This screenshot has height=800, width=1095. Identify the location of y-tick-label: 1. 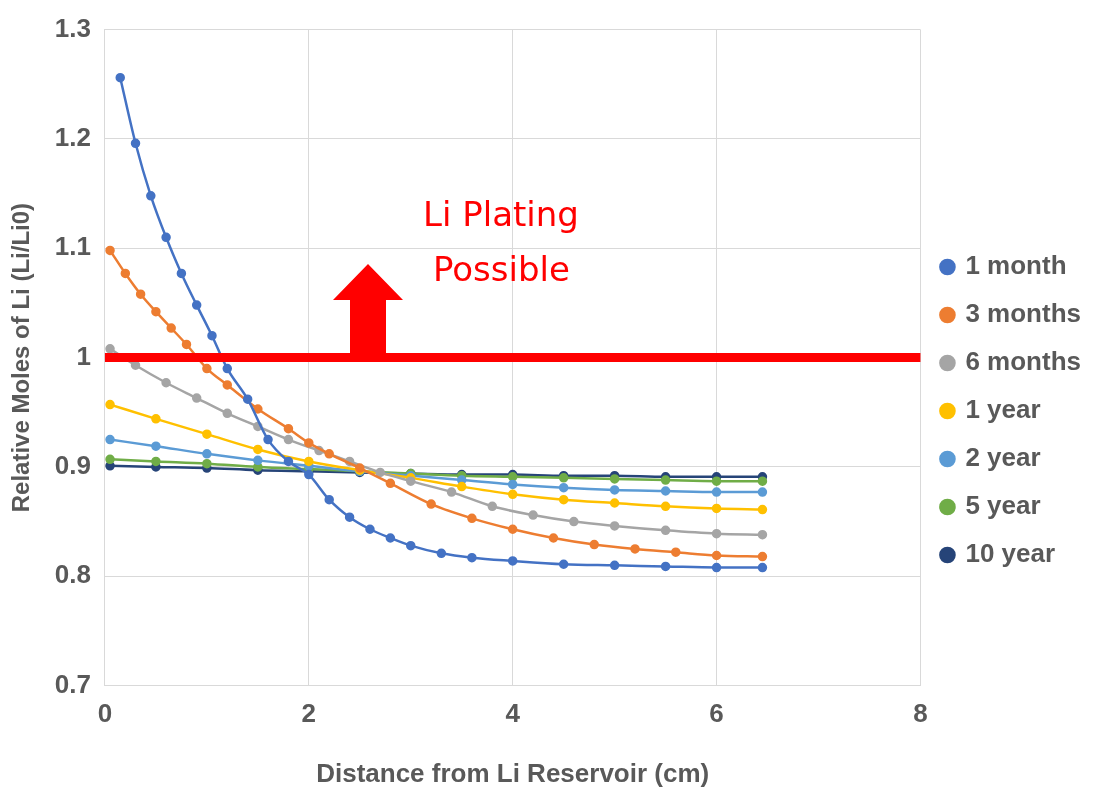
(83, 355).